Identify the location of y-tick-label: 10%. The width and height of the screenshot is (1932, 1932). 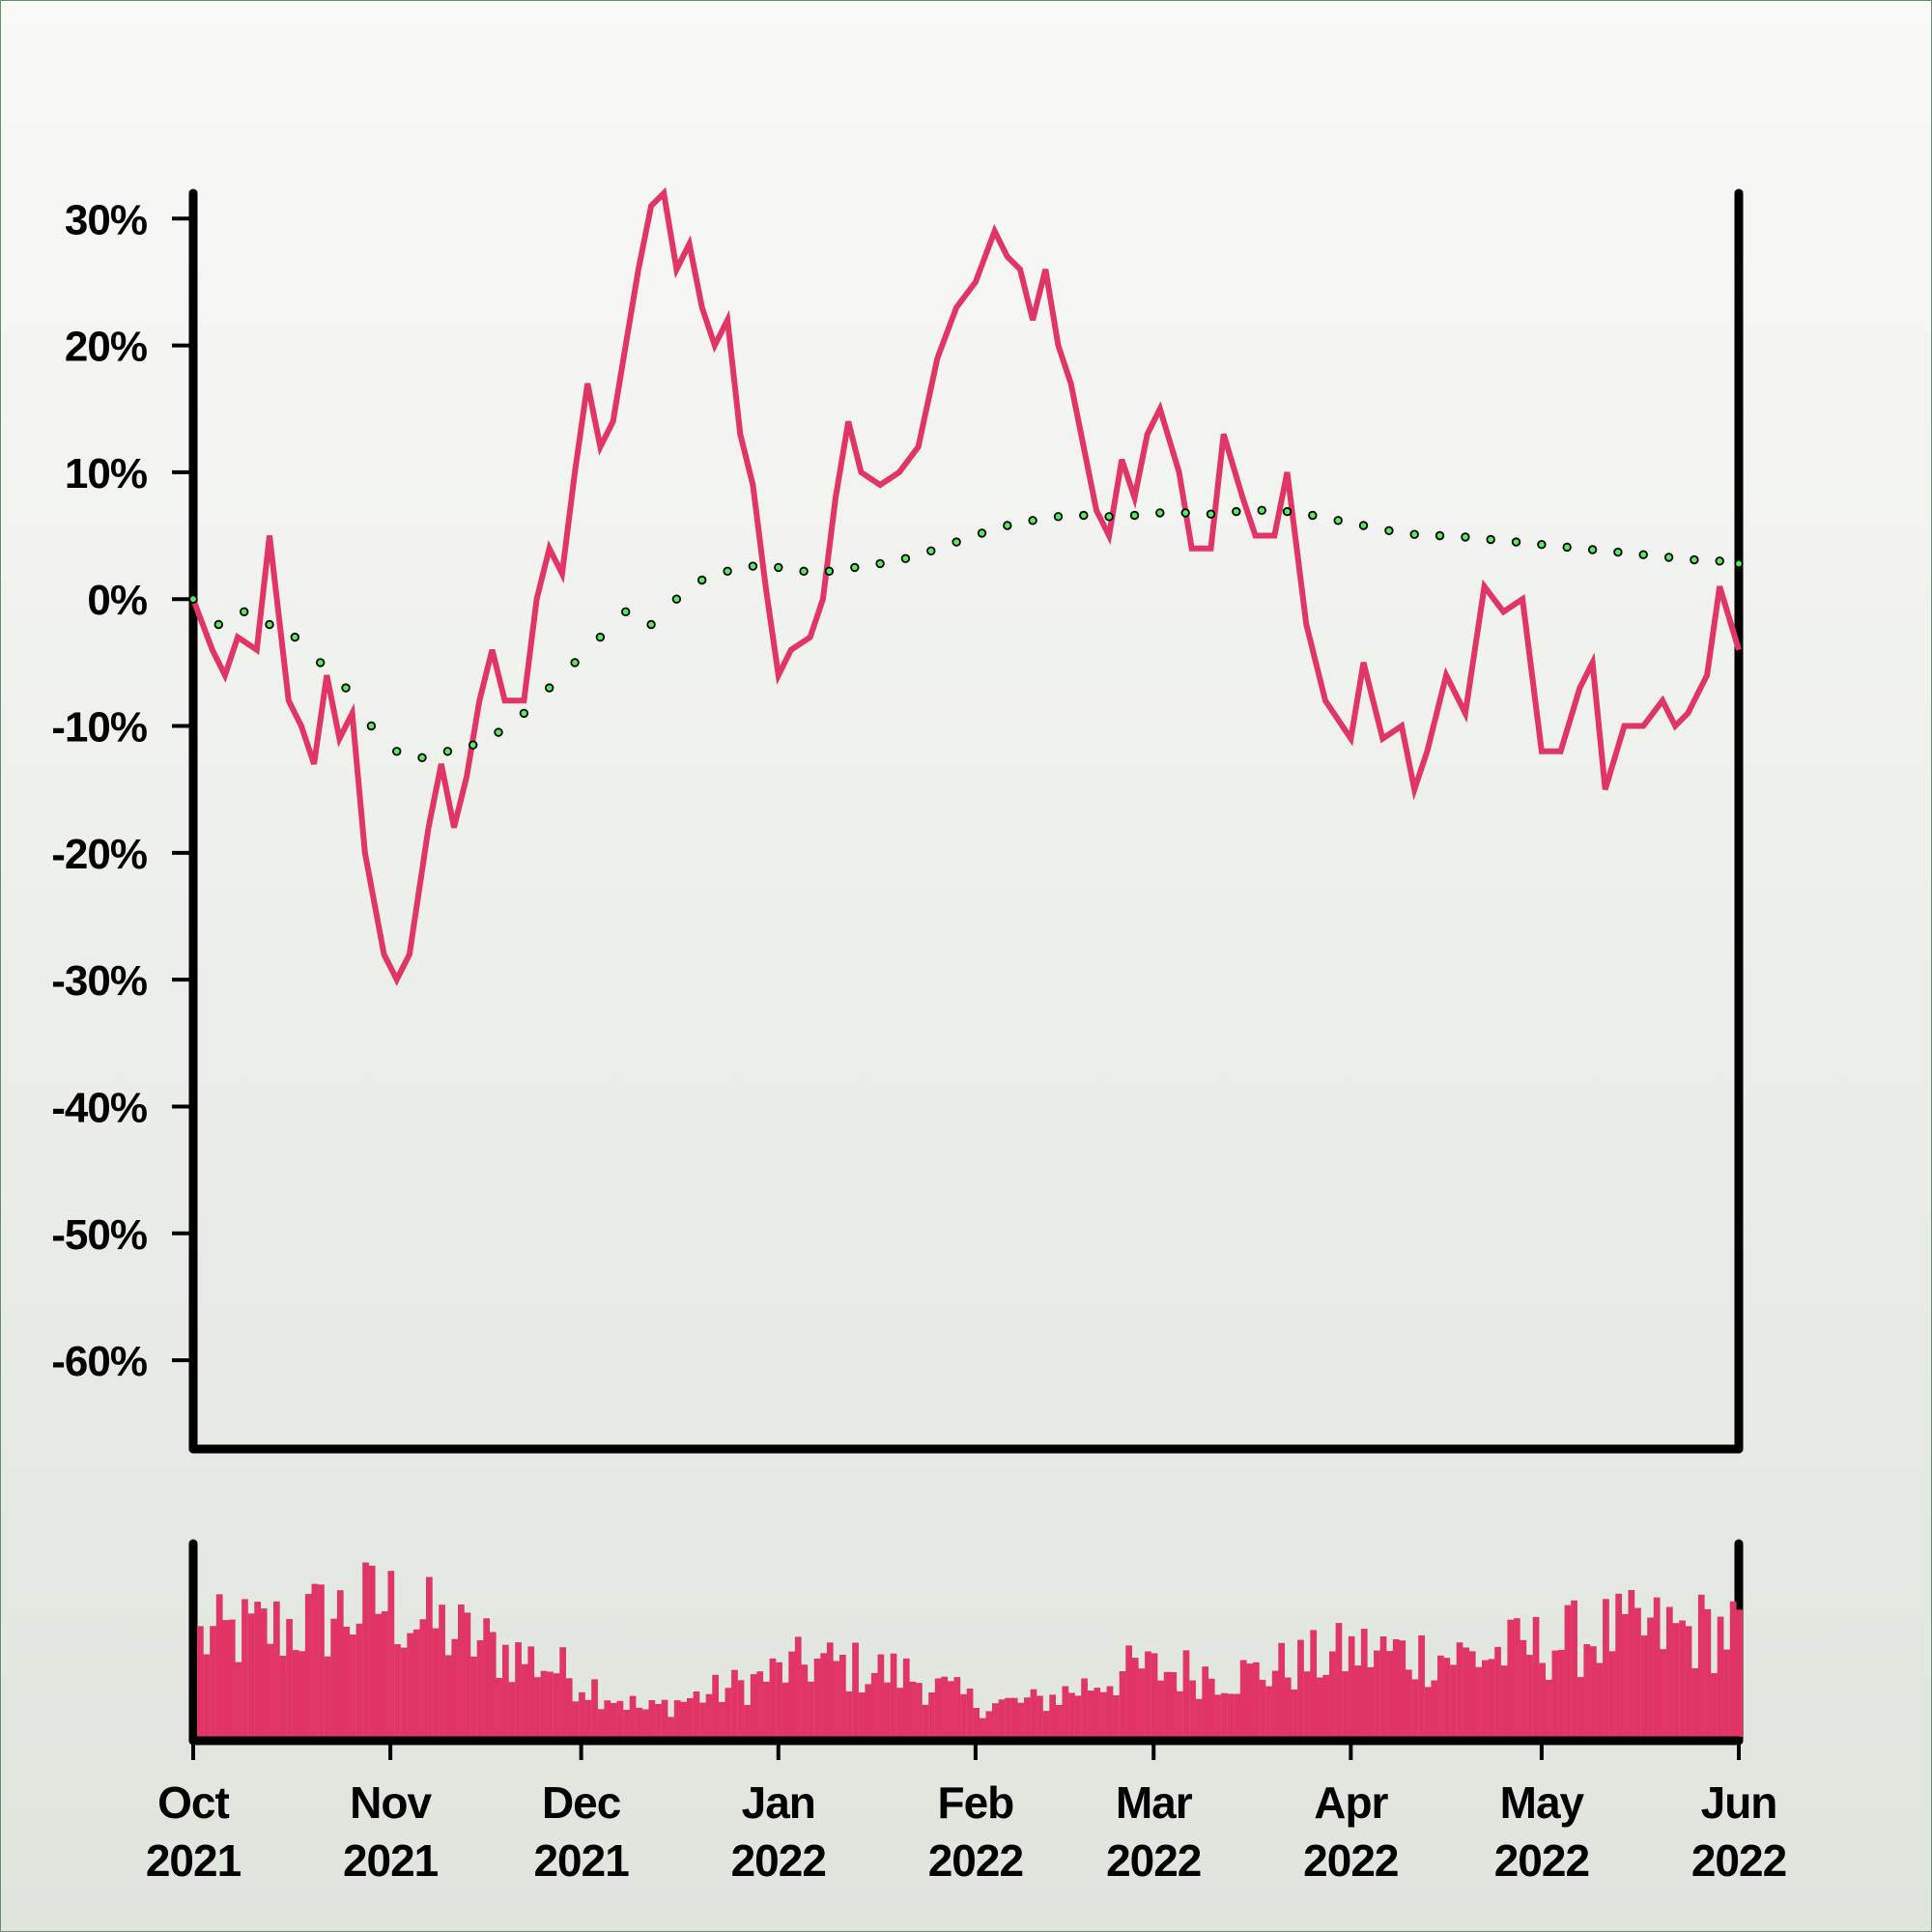
(106, 473).